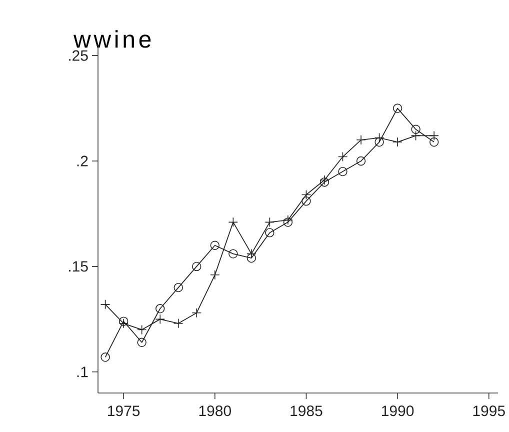 The width and height of the screenshot is (509, 432). Describe the element at coordinates (215, 411) in the screenshot. I see `x-tick-label: 1980` at that location.